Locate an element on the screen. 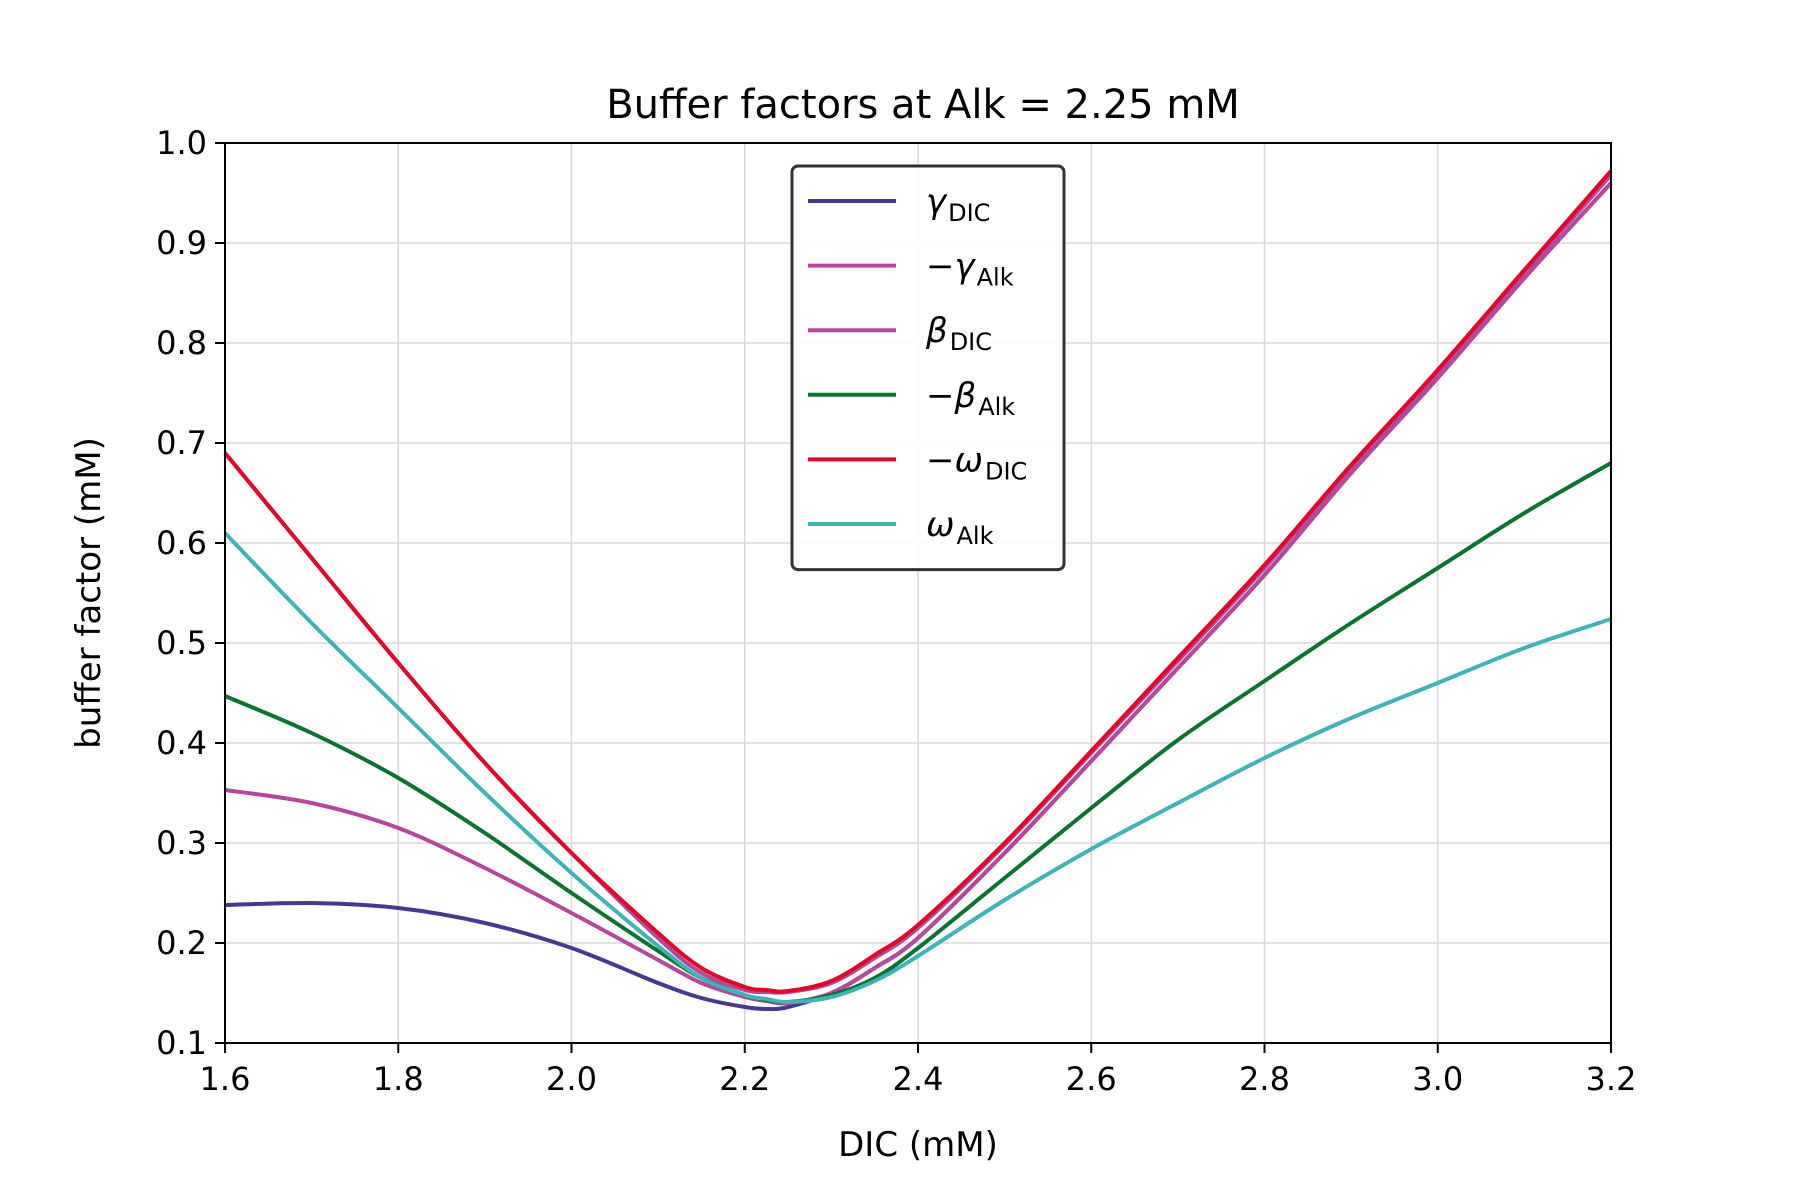  x-tick-label: 2.2 is located at coordinates (744, 1079).